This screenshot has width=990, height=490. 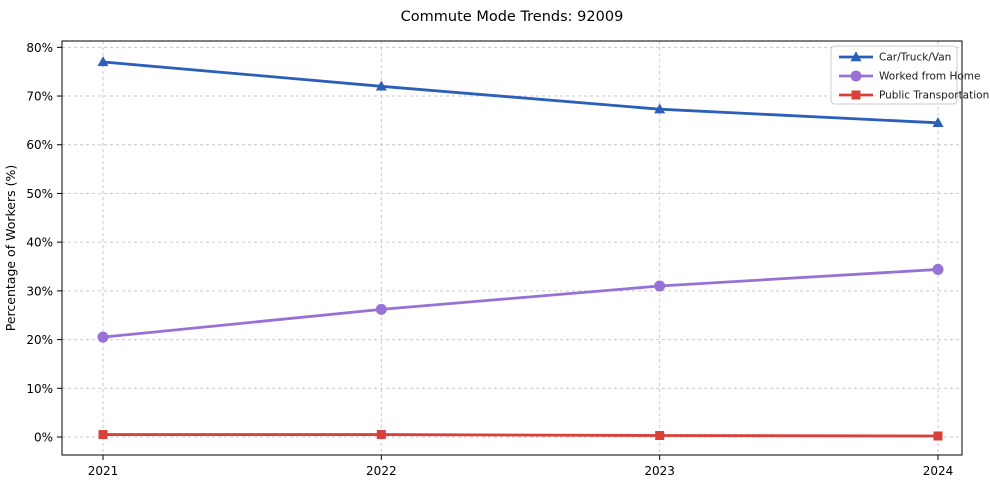 I want to click on x-tick-label: 2024, so click(x=938, y=471).